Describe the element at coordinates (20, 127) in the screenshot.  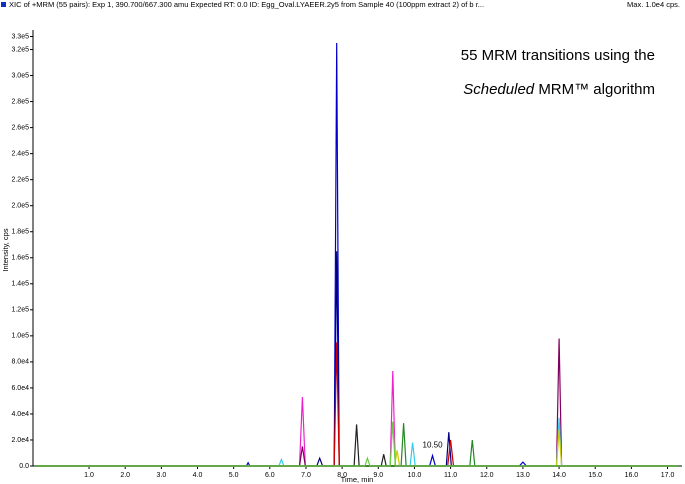
I see `y-tick-label: 2.6e5` at that location.